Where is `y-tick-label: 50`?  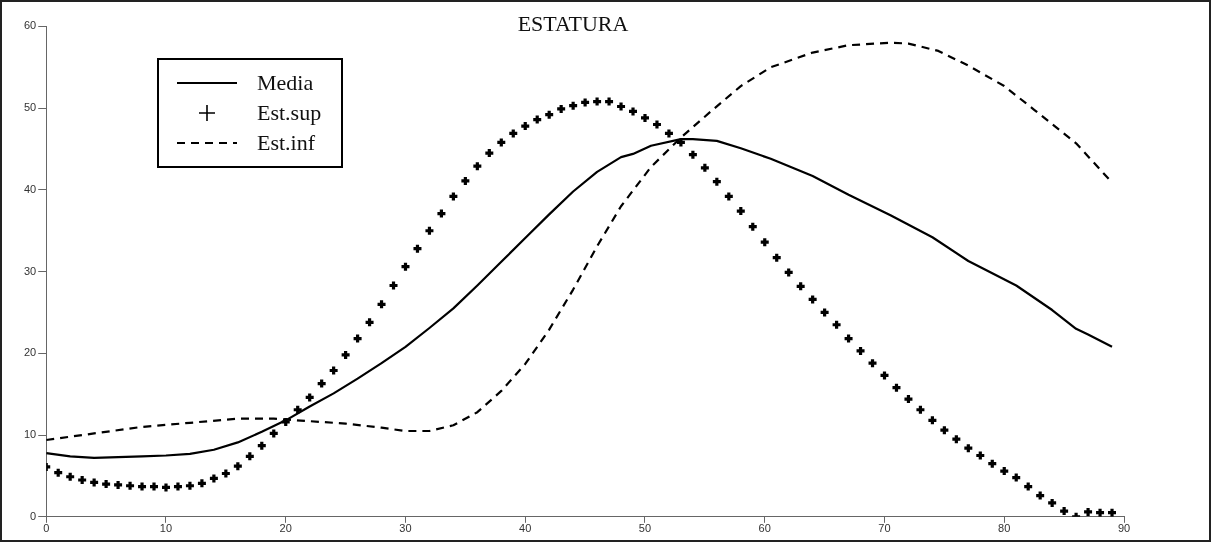
y-tick-label: 50 is located at coordinates (30, 107).